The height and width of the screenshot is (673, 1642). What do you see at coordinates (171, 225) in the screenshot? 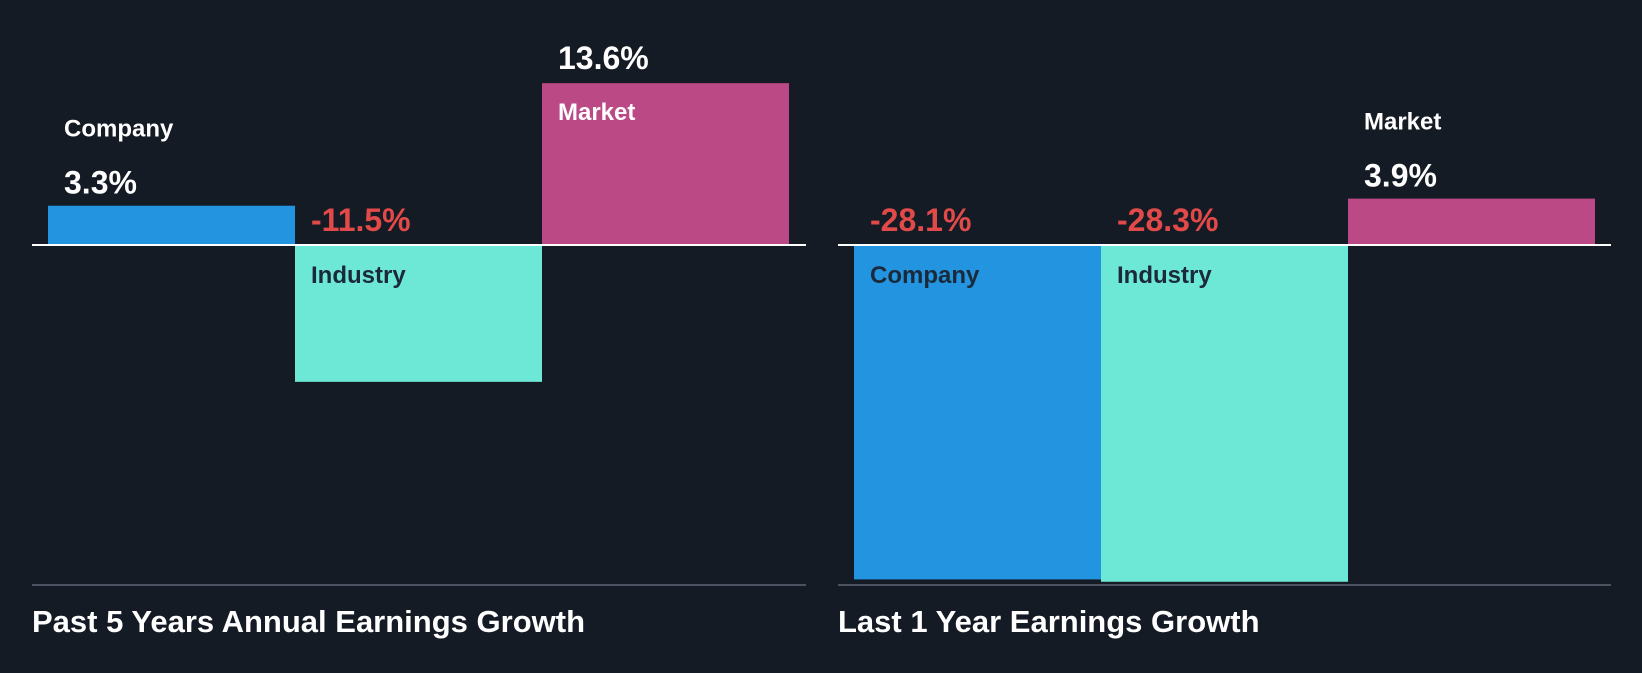
I see `past-5y-bar-company` at bounding box center [171, 225].